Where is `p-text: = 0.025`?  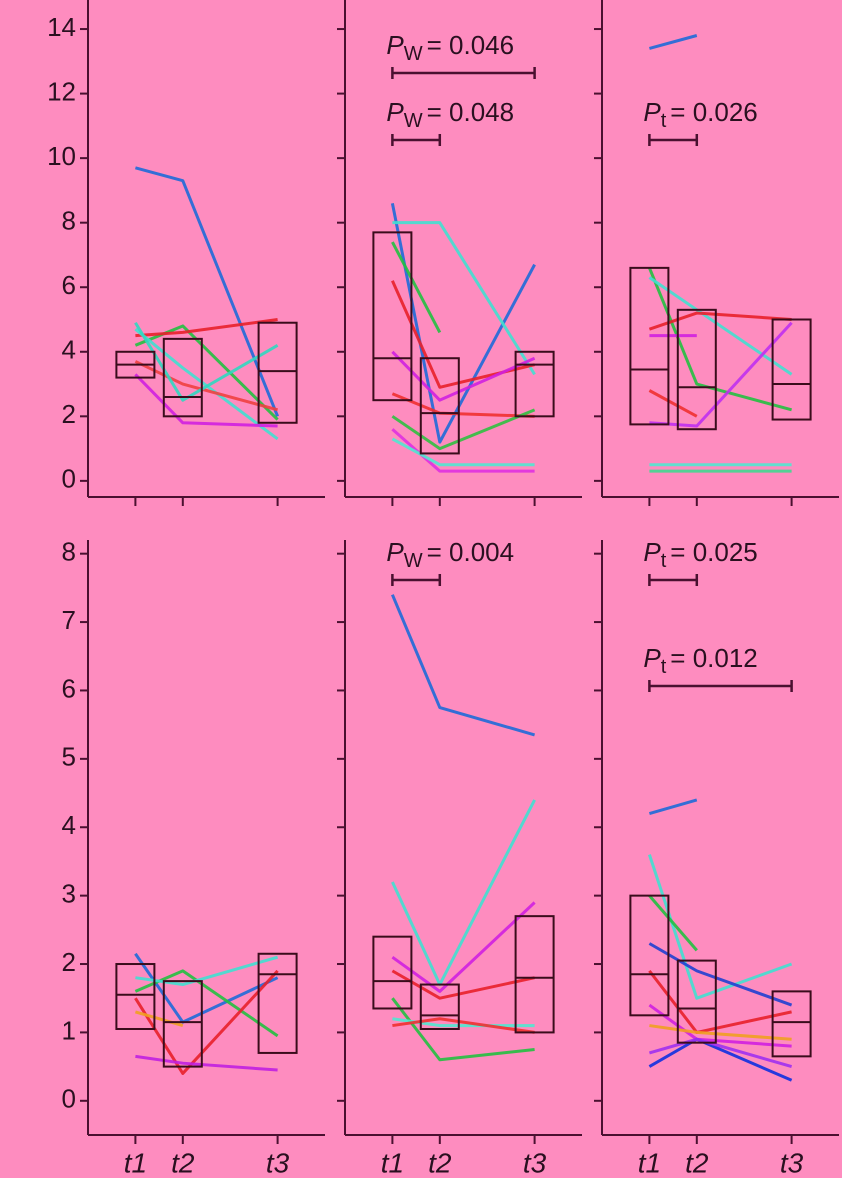
p-text: = 0.025 is located at coordinates (713, 552).